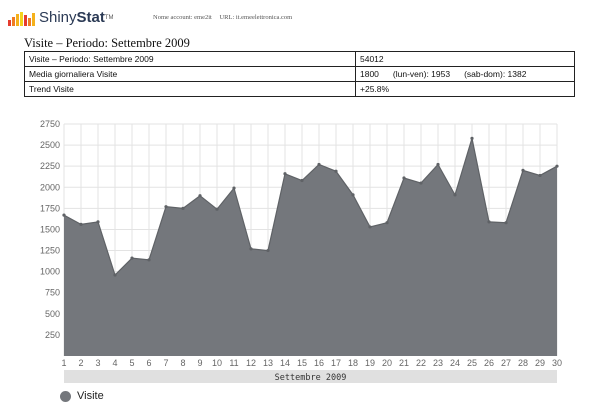  Describe the element at coordinates (256, 17) in the screenshot. I see `account-url: URL: it.emeelettronica.com` at that location.